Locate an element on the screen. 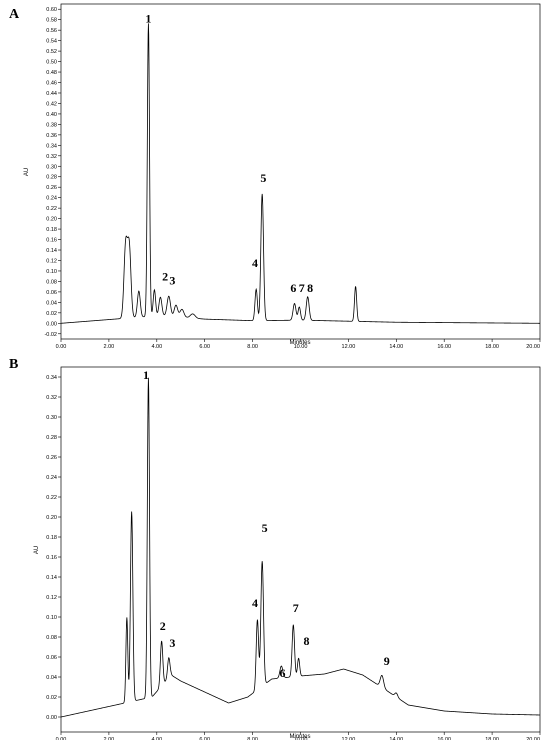 The image size is (550, 740). panel-a-y-tick-label: 0.30 is located at coordinates (51, 167).